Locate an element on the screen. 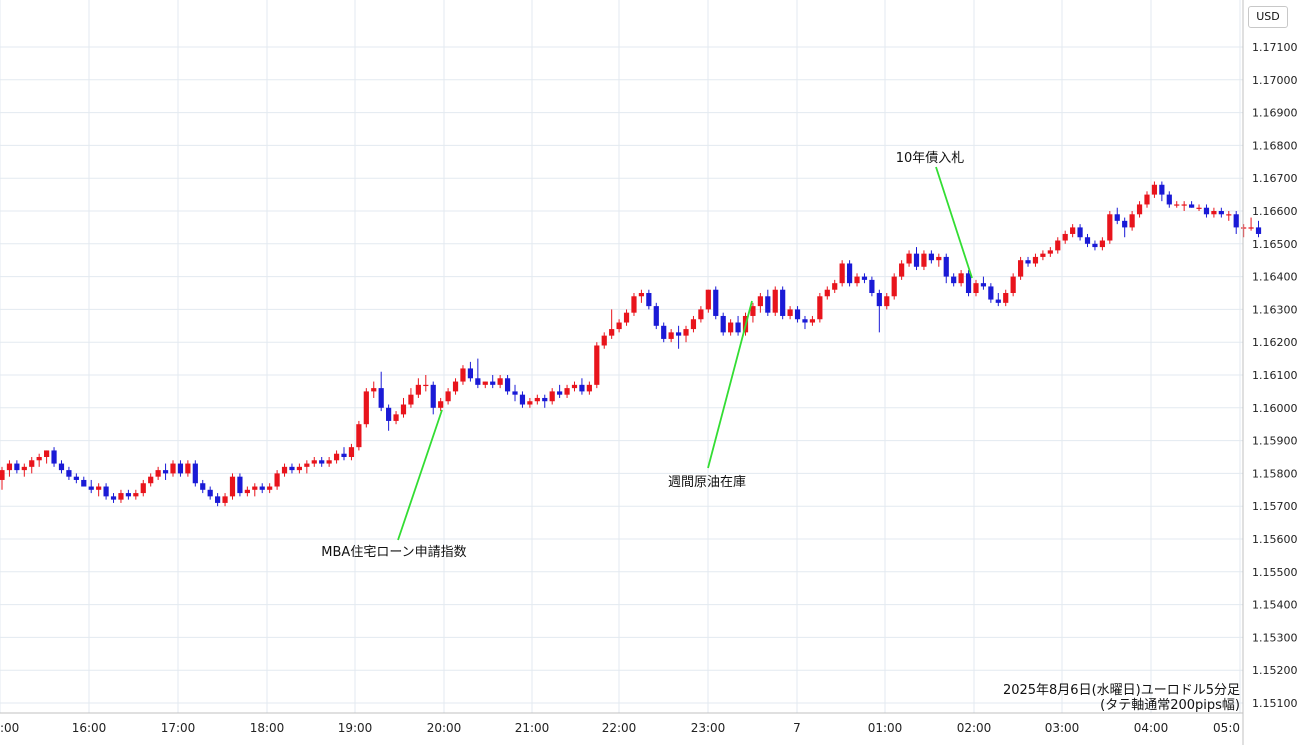  x-tick-label: 22:00 is located at coordinates (619, 728).